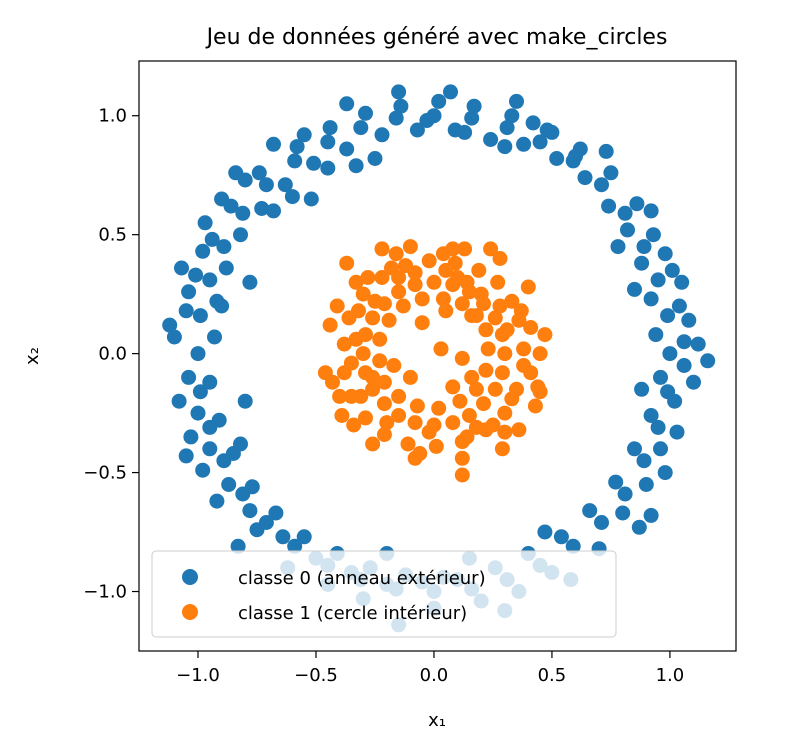 This screenshot has width=791, height=753. I want to click on legend-label-classe-1: classe 1 (cercle intérieur), so click(352, 613).